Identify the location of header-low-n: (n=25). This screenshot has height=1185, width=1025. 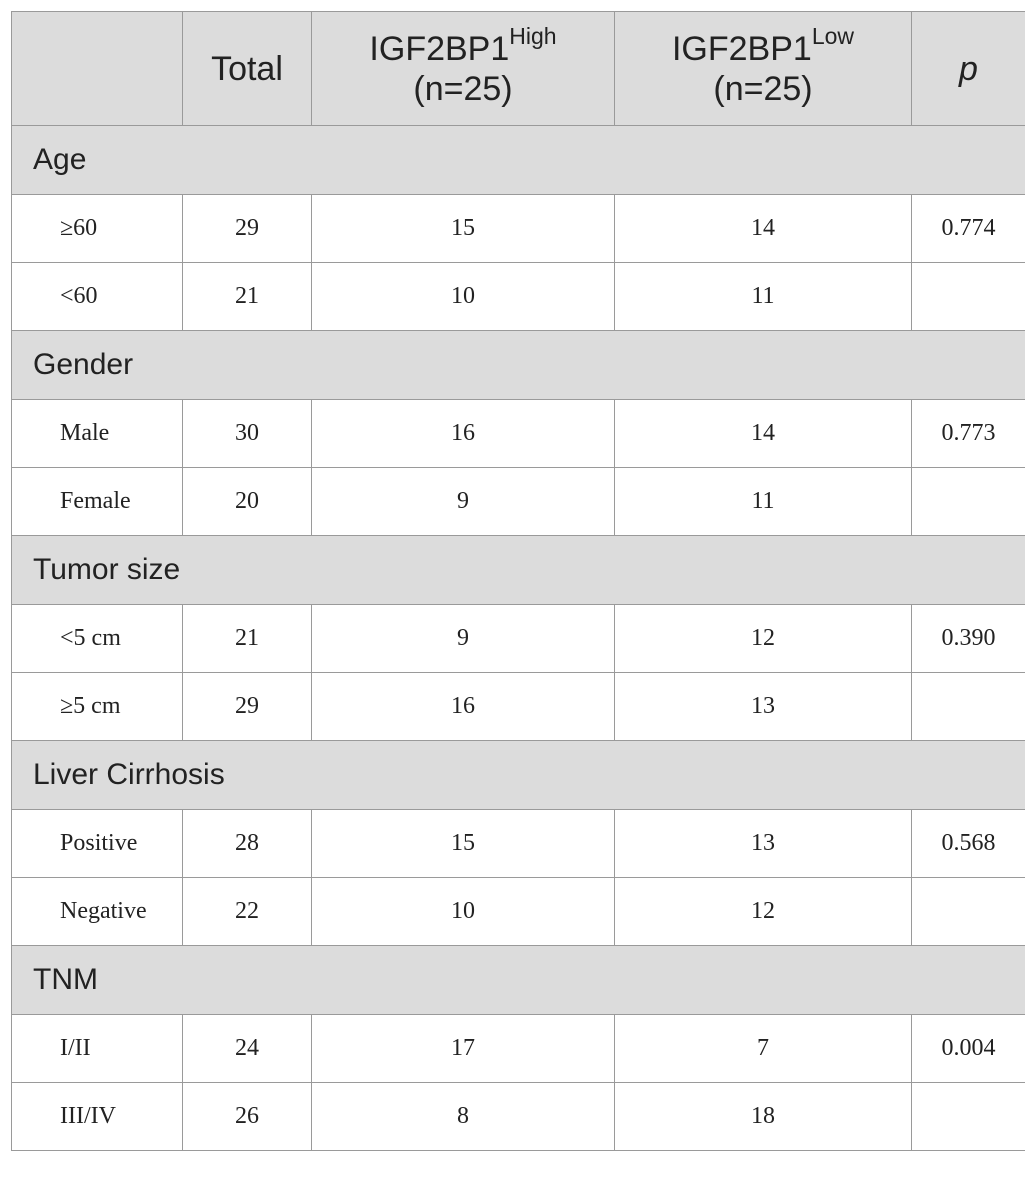
(763, 88).